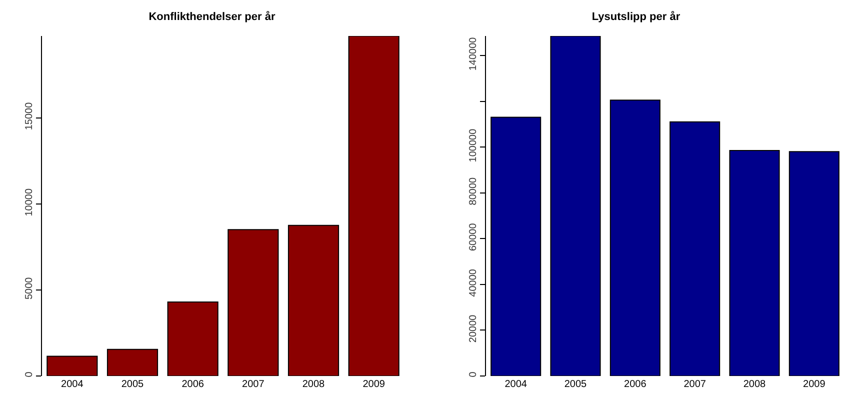 Image resolution: width=848 pixels, height=404 pixels. Describe the element at coordinates (29, 288) in the screenshot. I see `y-tick-label: 5000` at that location.